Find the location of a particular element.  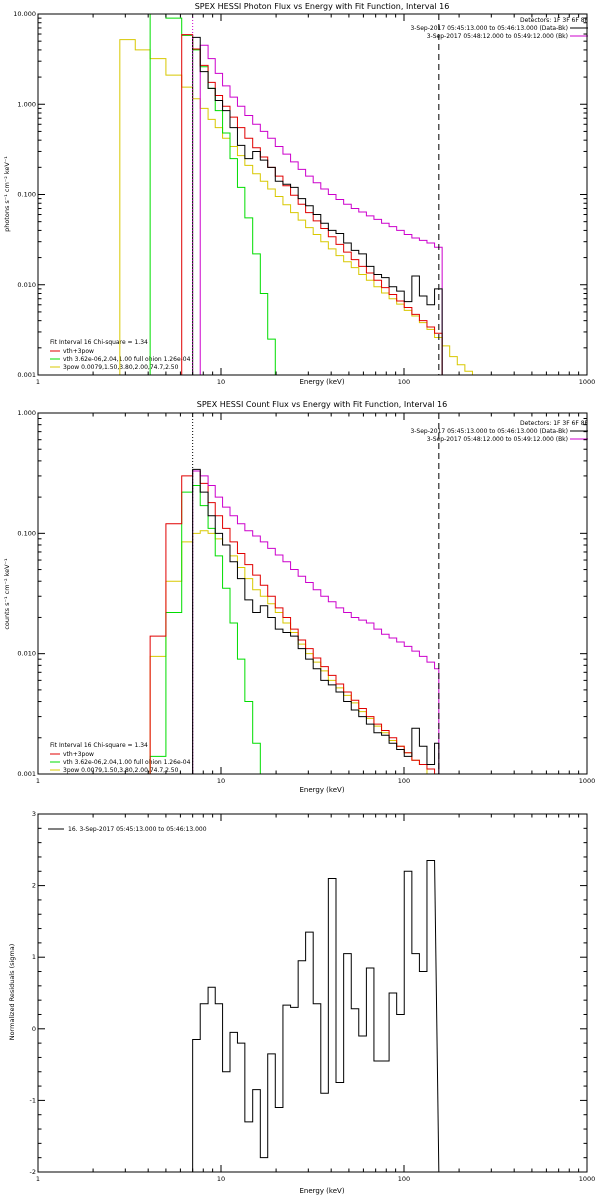

y-tick-label: 2 is located at coordinates (34, 886).